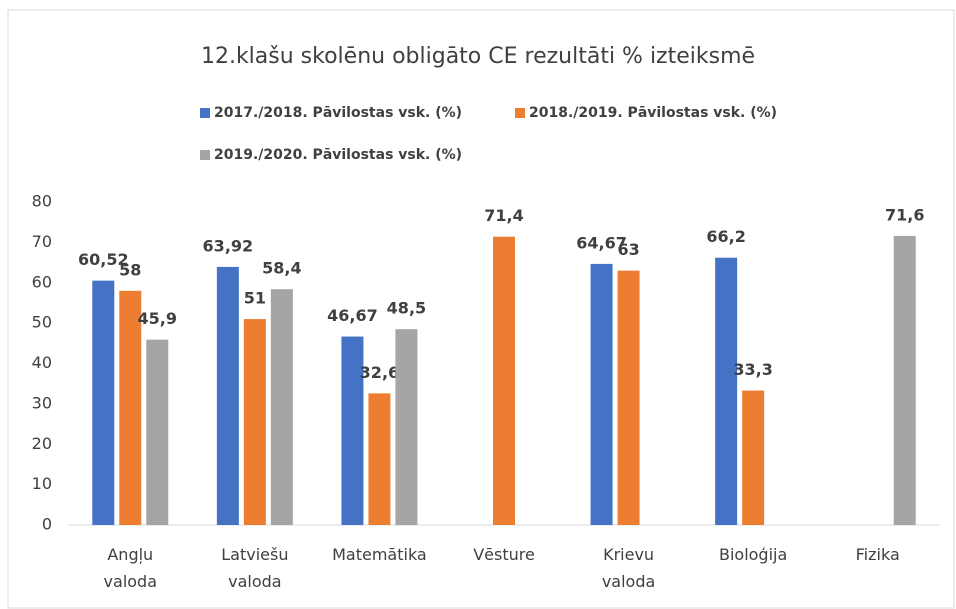 The width and height of the screenshot is (956, 609). What do you see at coordinates (653, 113) in the screenshot?
I see `legend-label: 2018./2019. Pāvilostas vsk. (%)` at bounding box center [653, 113].